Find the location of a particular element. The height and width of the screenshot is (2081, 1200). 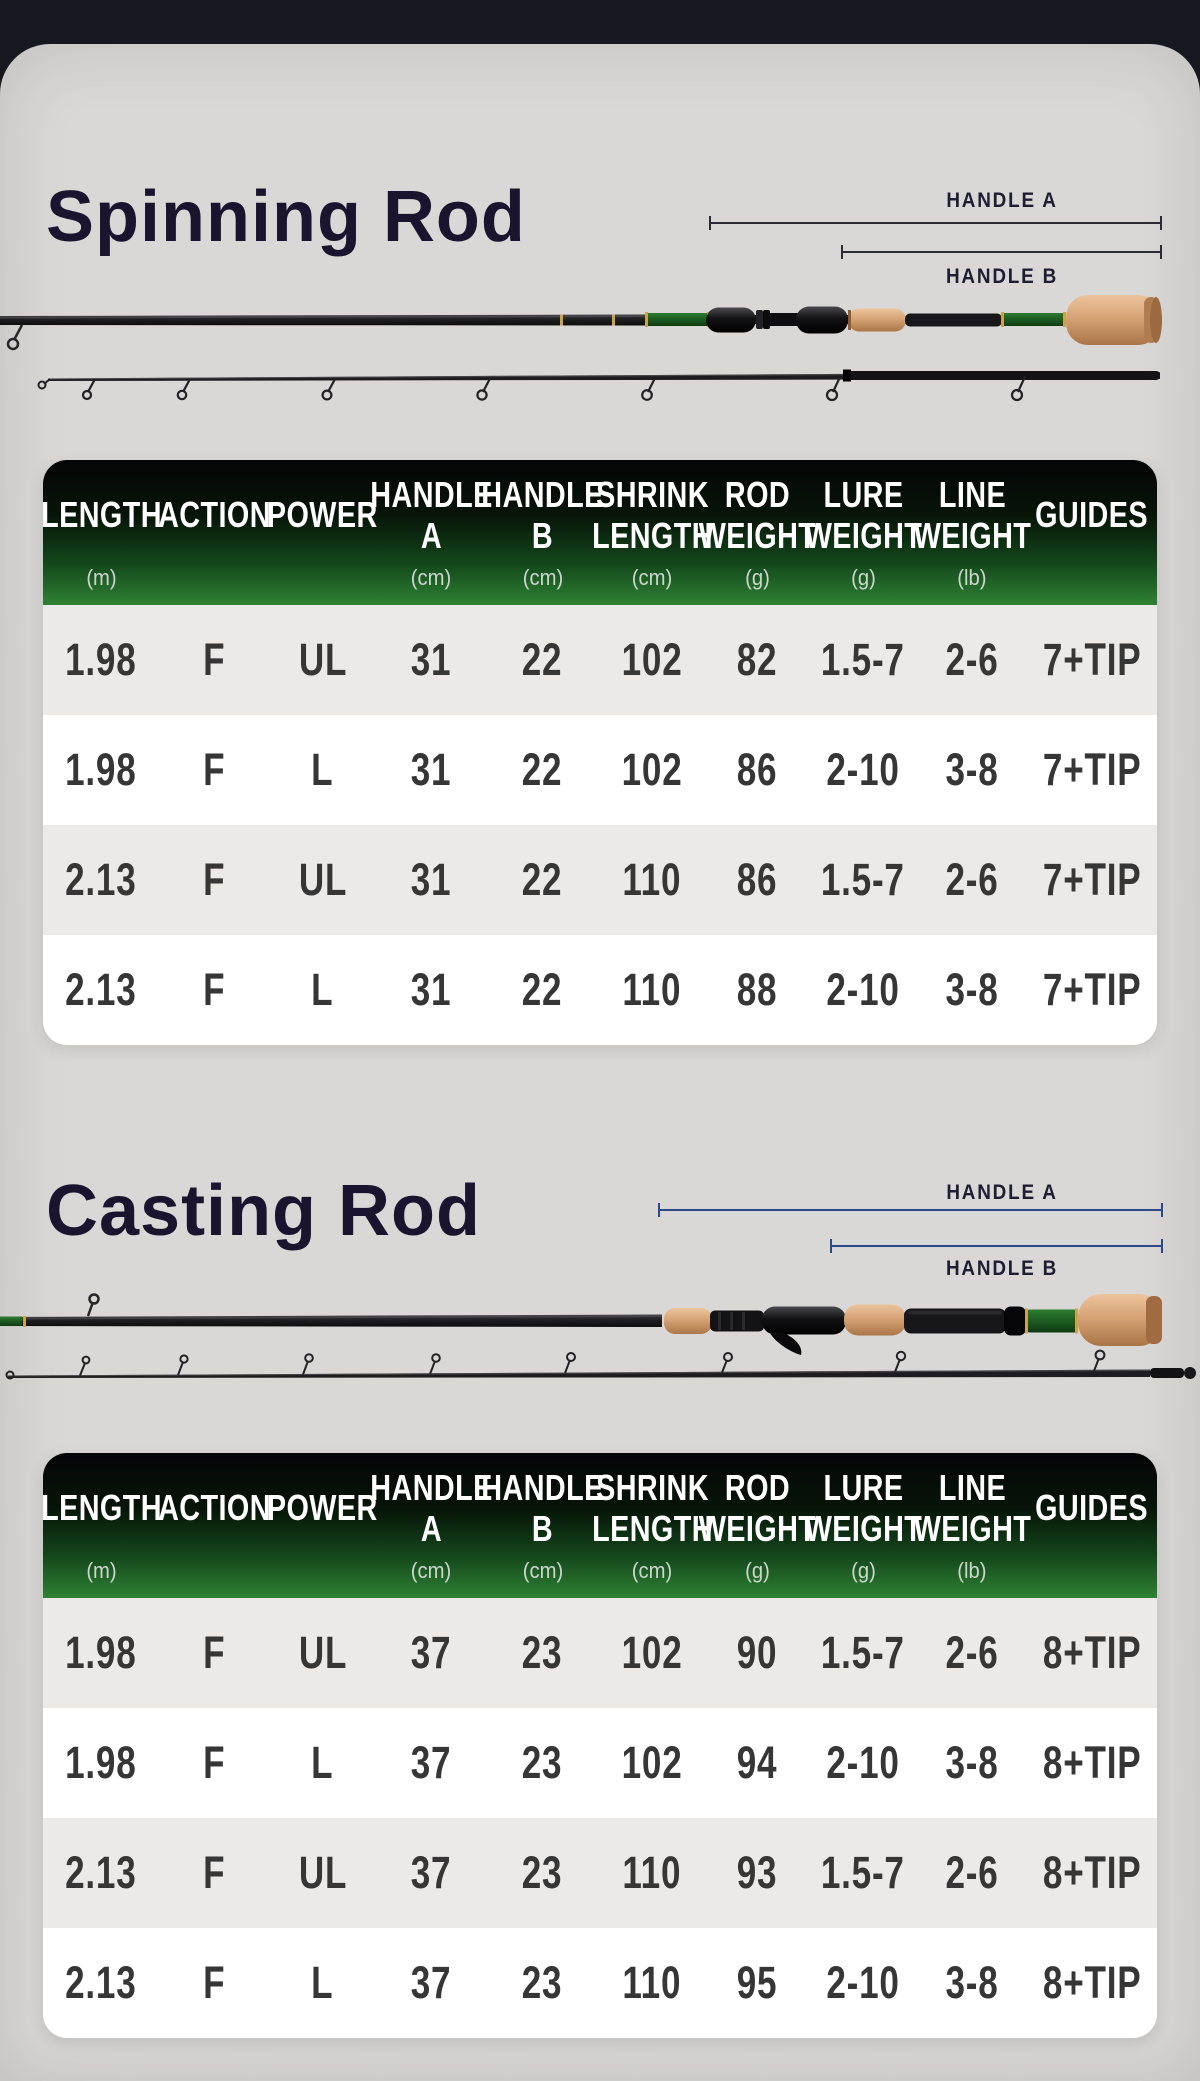

column-header-label: LURE WEIGHT is located at coordinates (863, 515).